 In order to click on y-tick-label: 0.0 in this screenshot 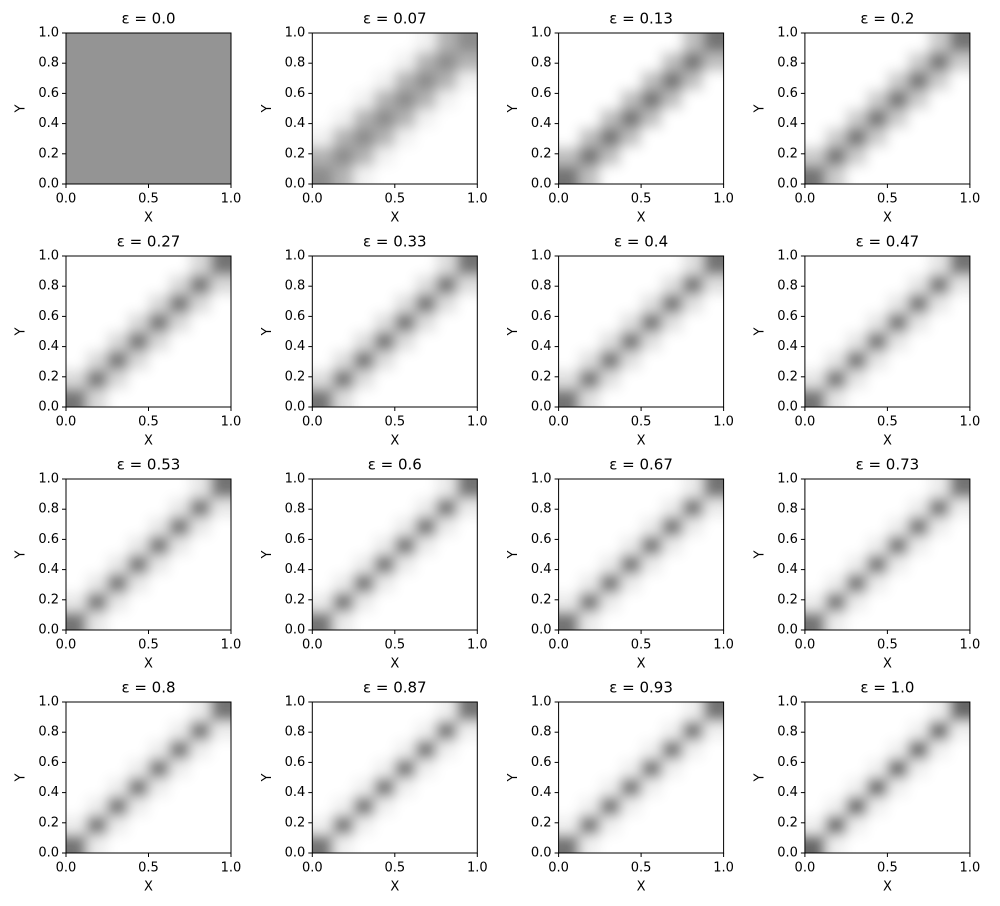, I will do `click(48, 184)`.